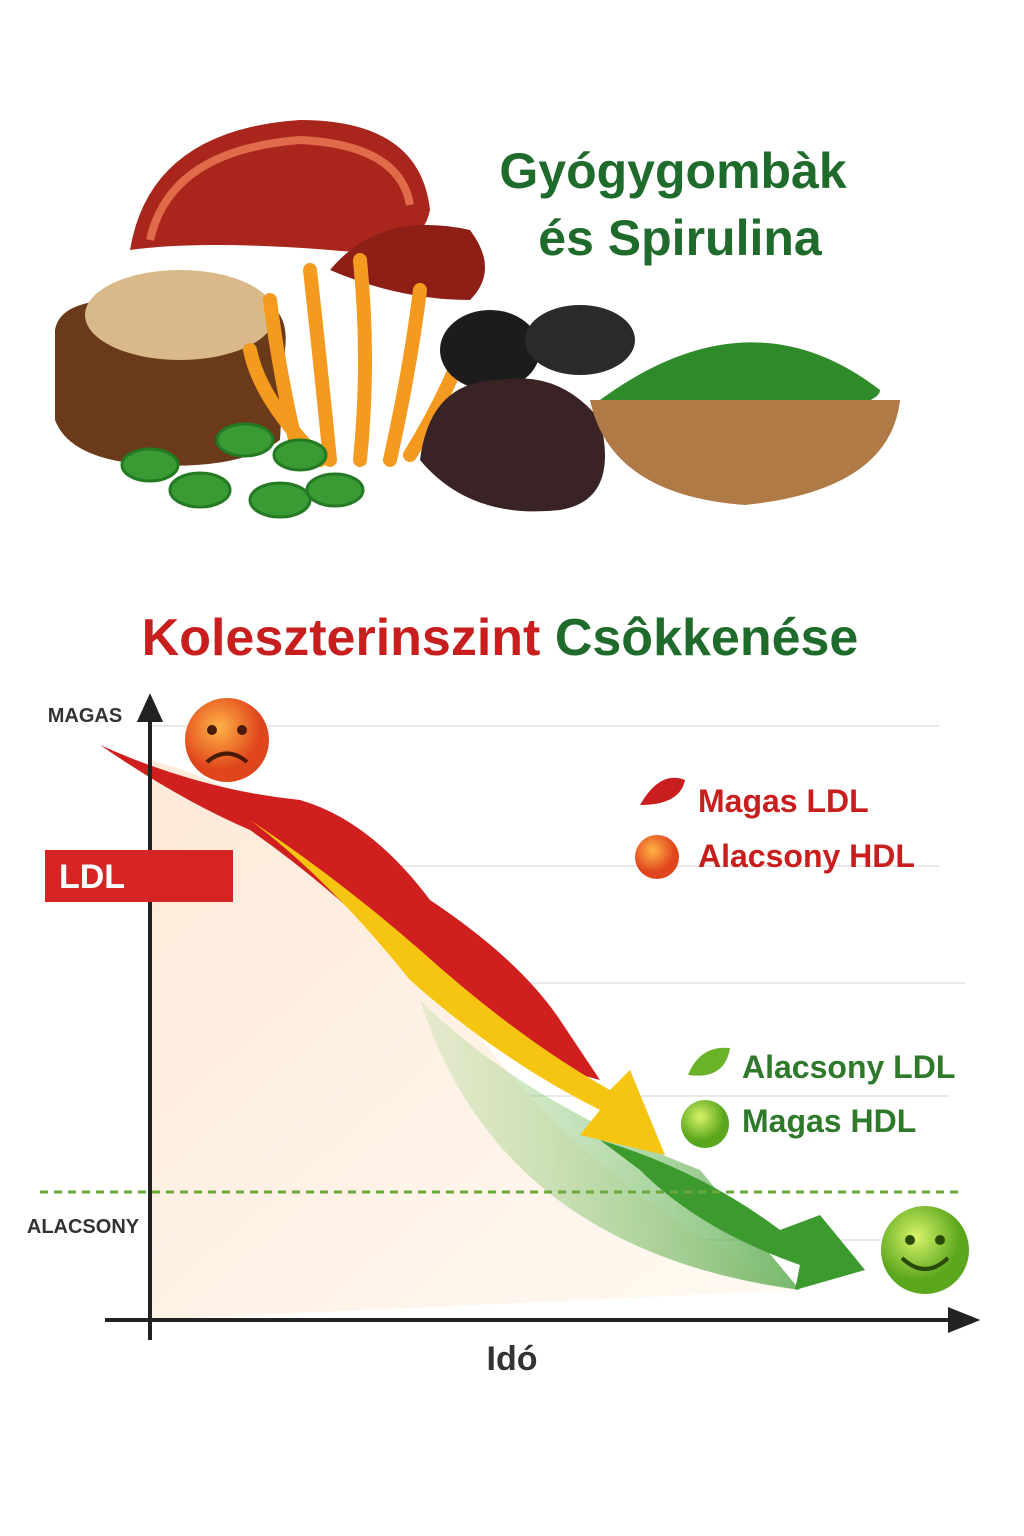 Image resolution: width=1024 pixels, height=1536 pixels. What do you see at coordinates (925, 1250) in the screenshot?
I see `happy-face` at bounding box center [925, 1250].